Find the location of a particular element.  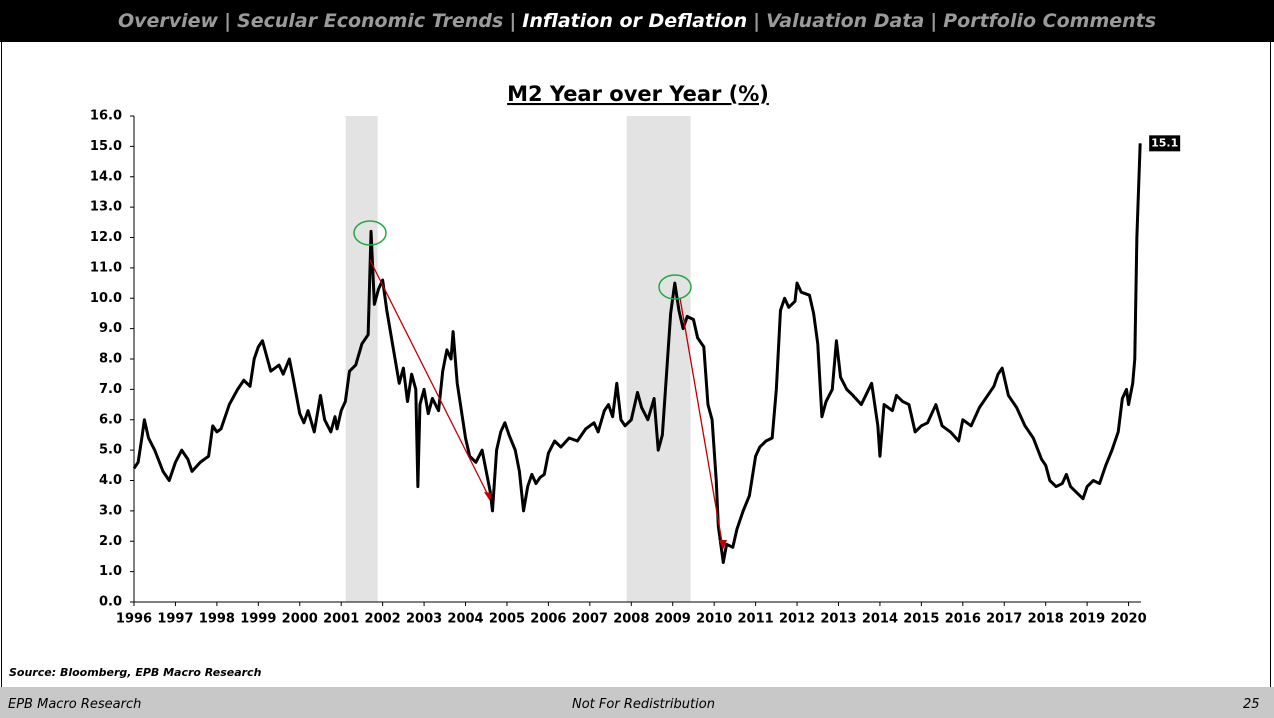

end-label-box is located at coordinates (1165, 143).